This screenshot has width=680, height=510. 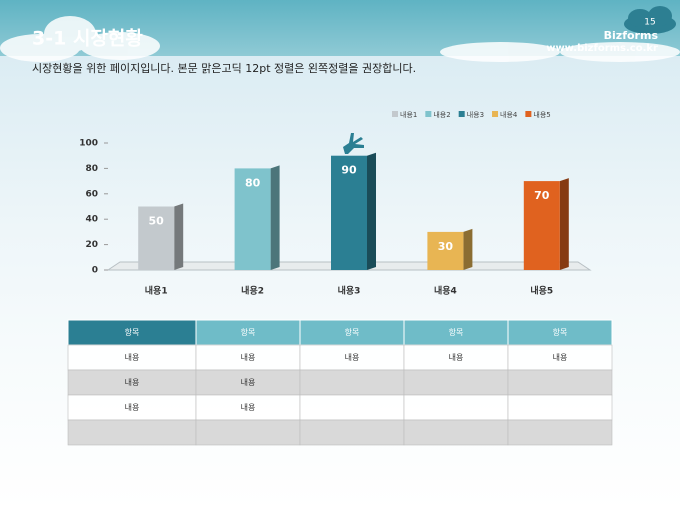 What do you see at coordinates (91, 194) in the screenshot?
I see `y-tick-label: 60` at bounding box center [91, 194].